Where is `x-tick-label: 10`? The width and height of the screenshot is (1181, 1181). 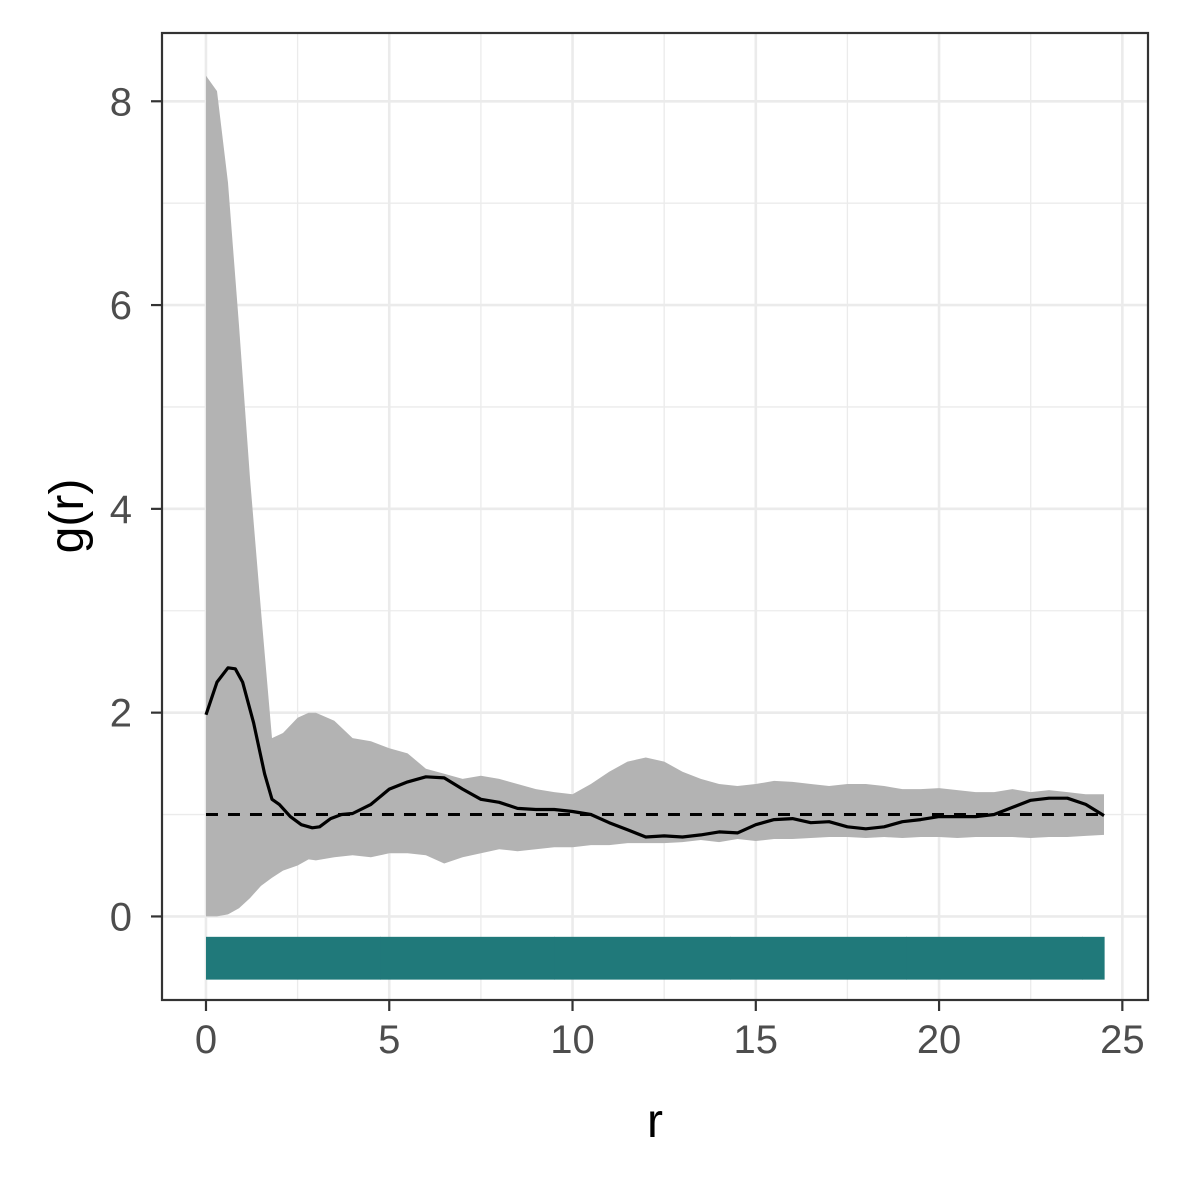 x-tick-label: 10 is located at coordinates (572, 1040).